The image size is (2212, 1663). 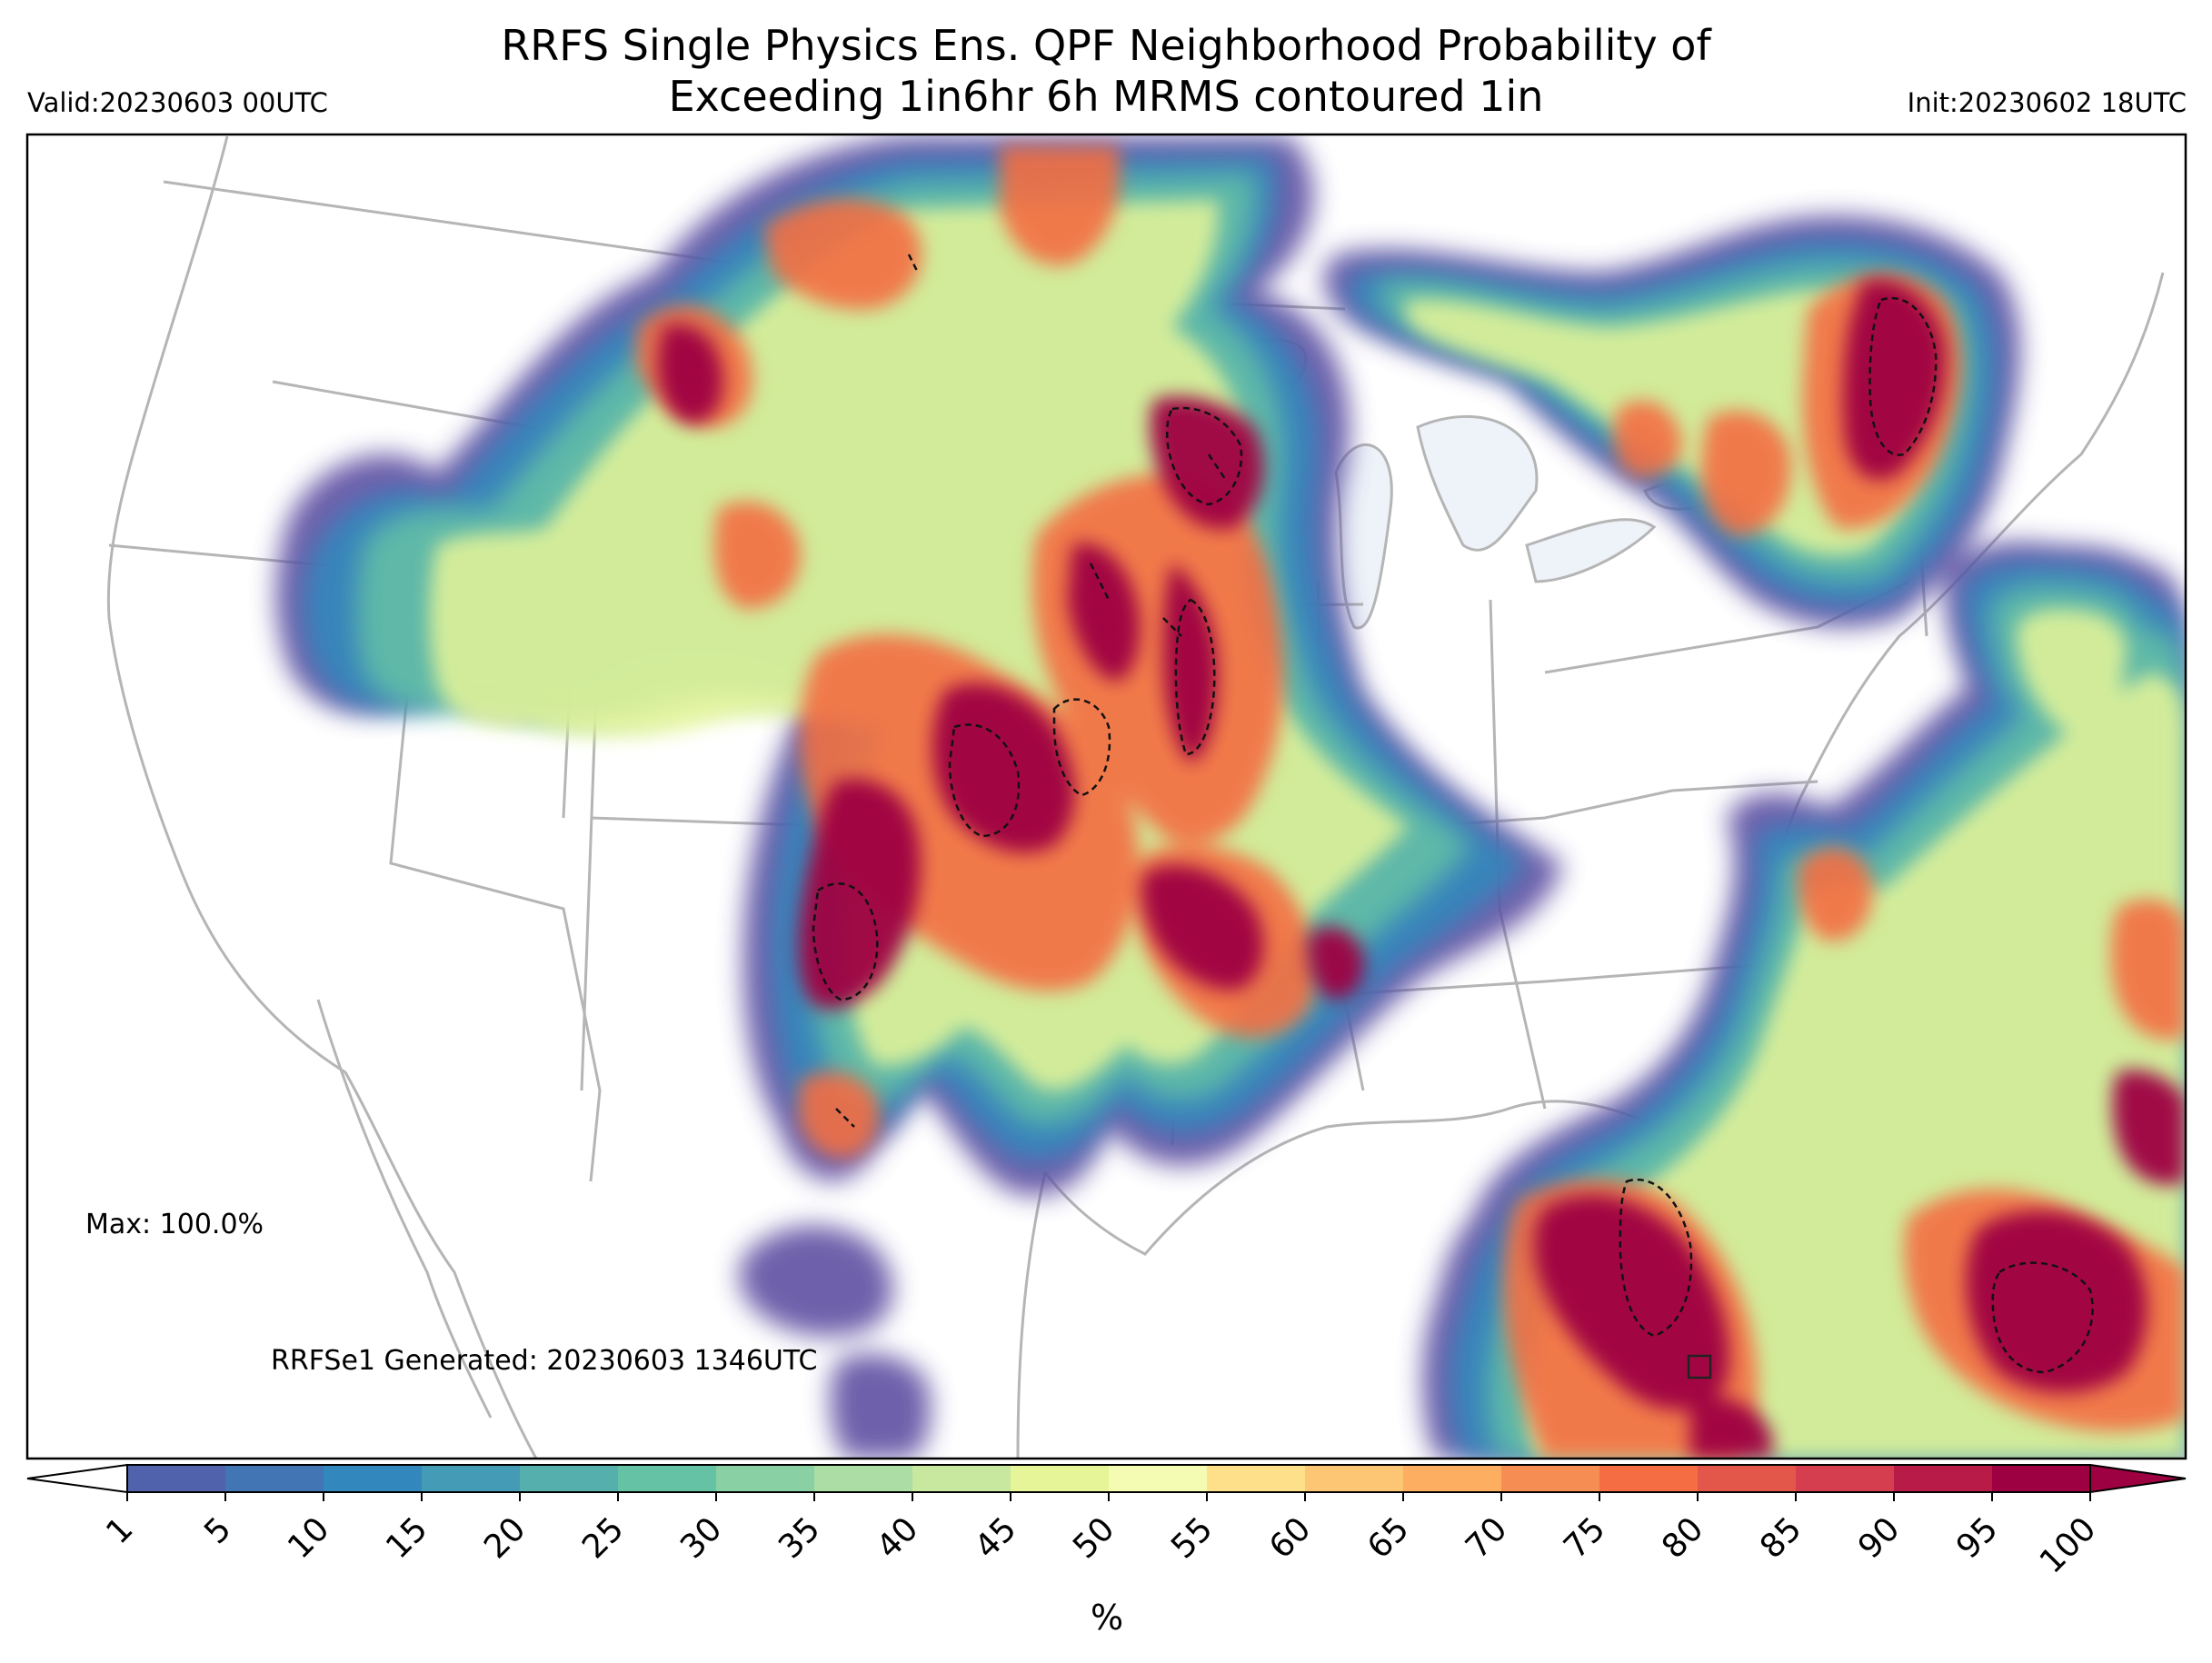 I want to click on generated-label: RRFSe1 Generated: 20230603 1346UTC, so click(x=544, y=1361).